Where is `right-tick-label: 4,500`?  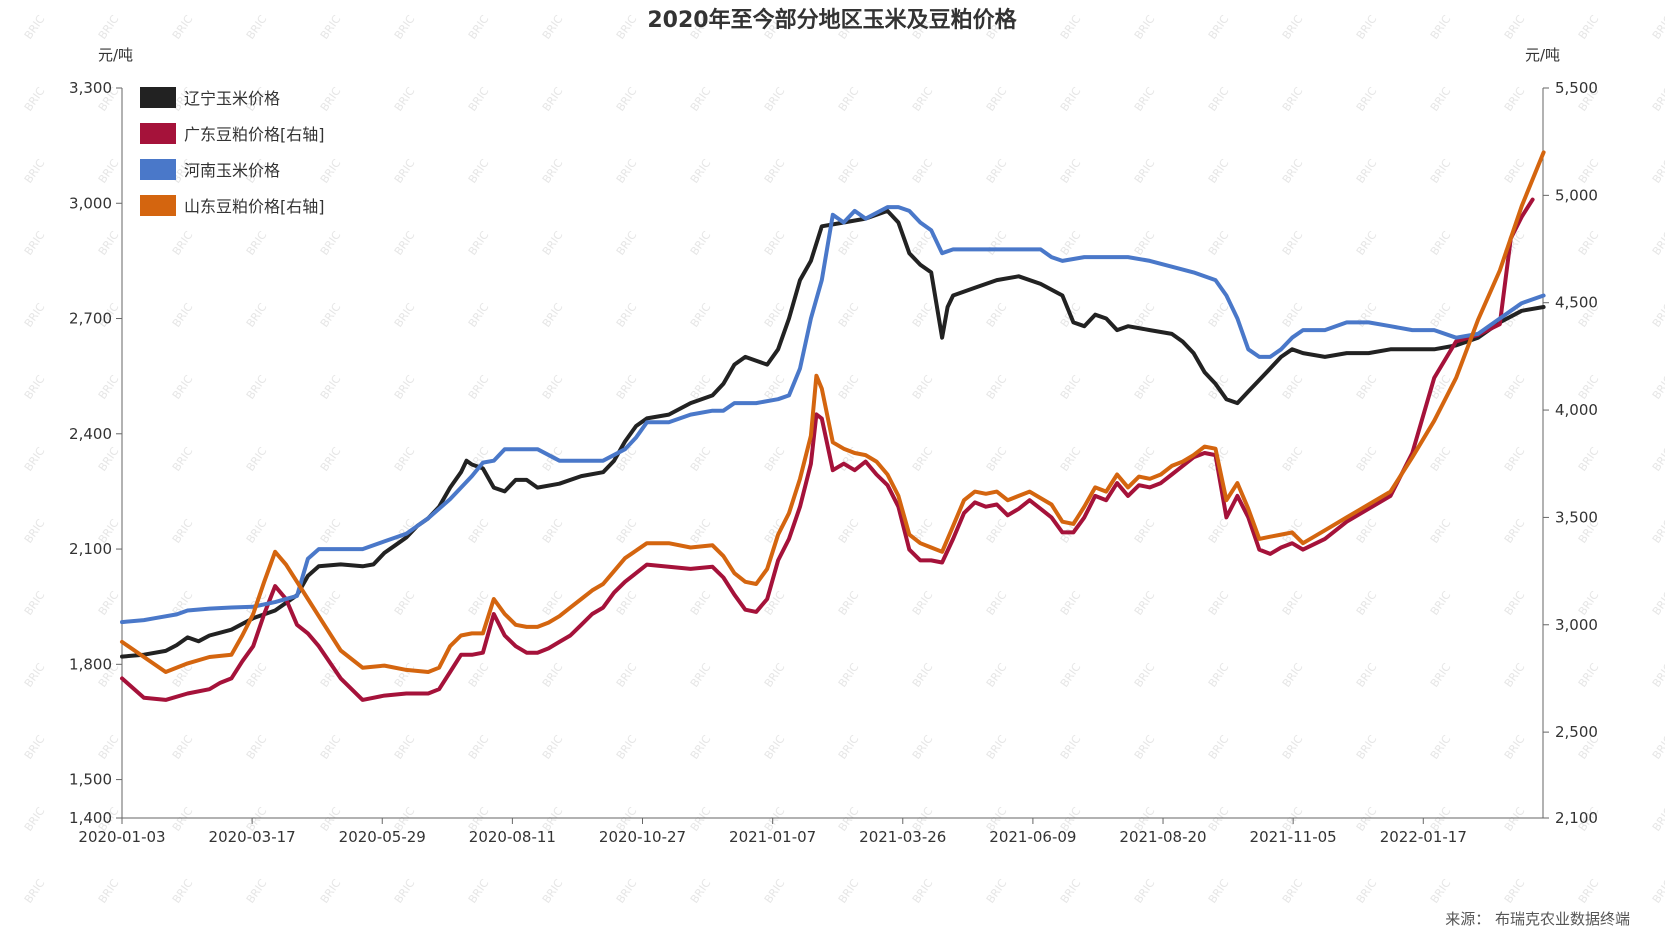 right-tick-label: 4,500 is located at coordinates (1576, 303).